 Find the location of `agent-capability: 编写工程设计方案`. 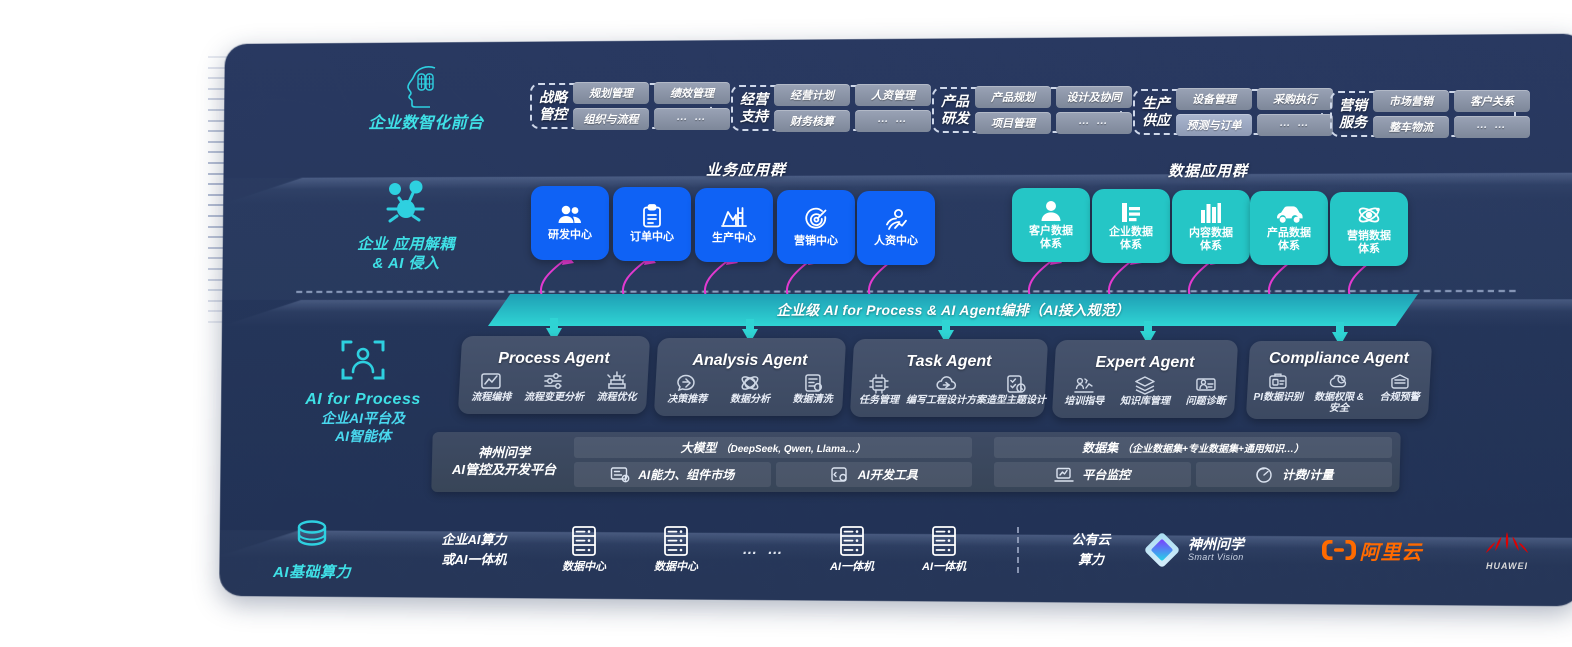

agent-capability: 编写工程设计方案 is located at coordinates (946, 390).